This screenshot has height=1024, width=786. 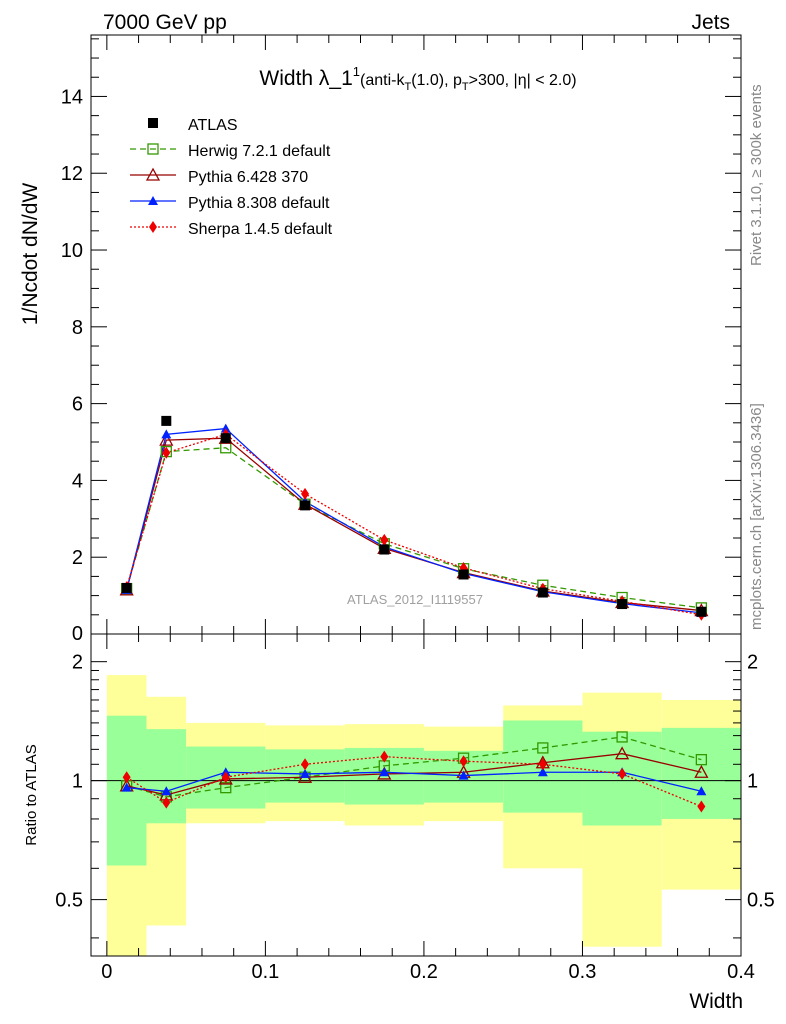 What do you see at coordinates (465, 87) in the screenshot?
I see `title-sub-pt: T` at bounding box center [465, 87].